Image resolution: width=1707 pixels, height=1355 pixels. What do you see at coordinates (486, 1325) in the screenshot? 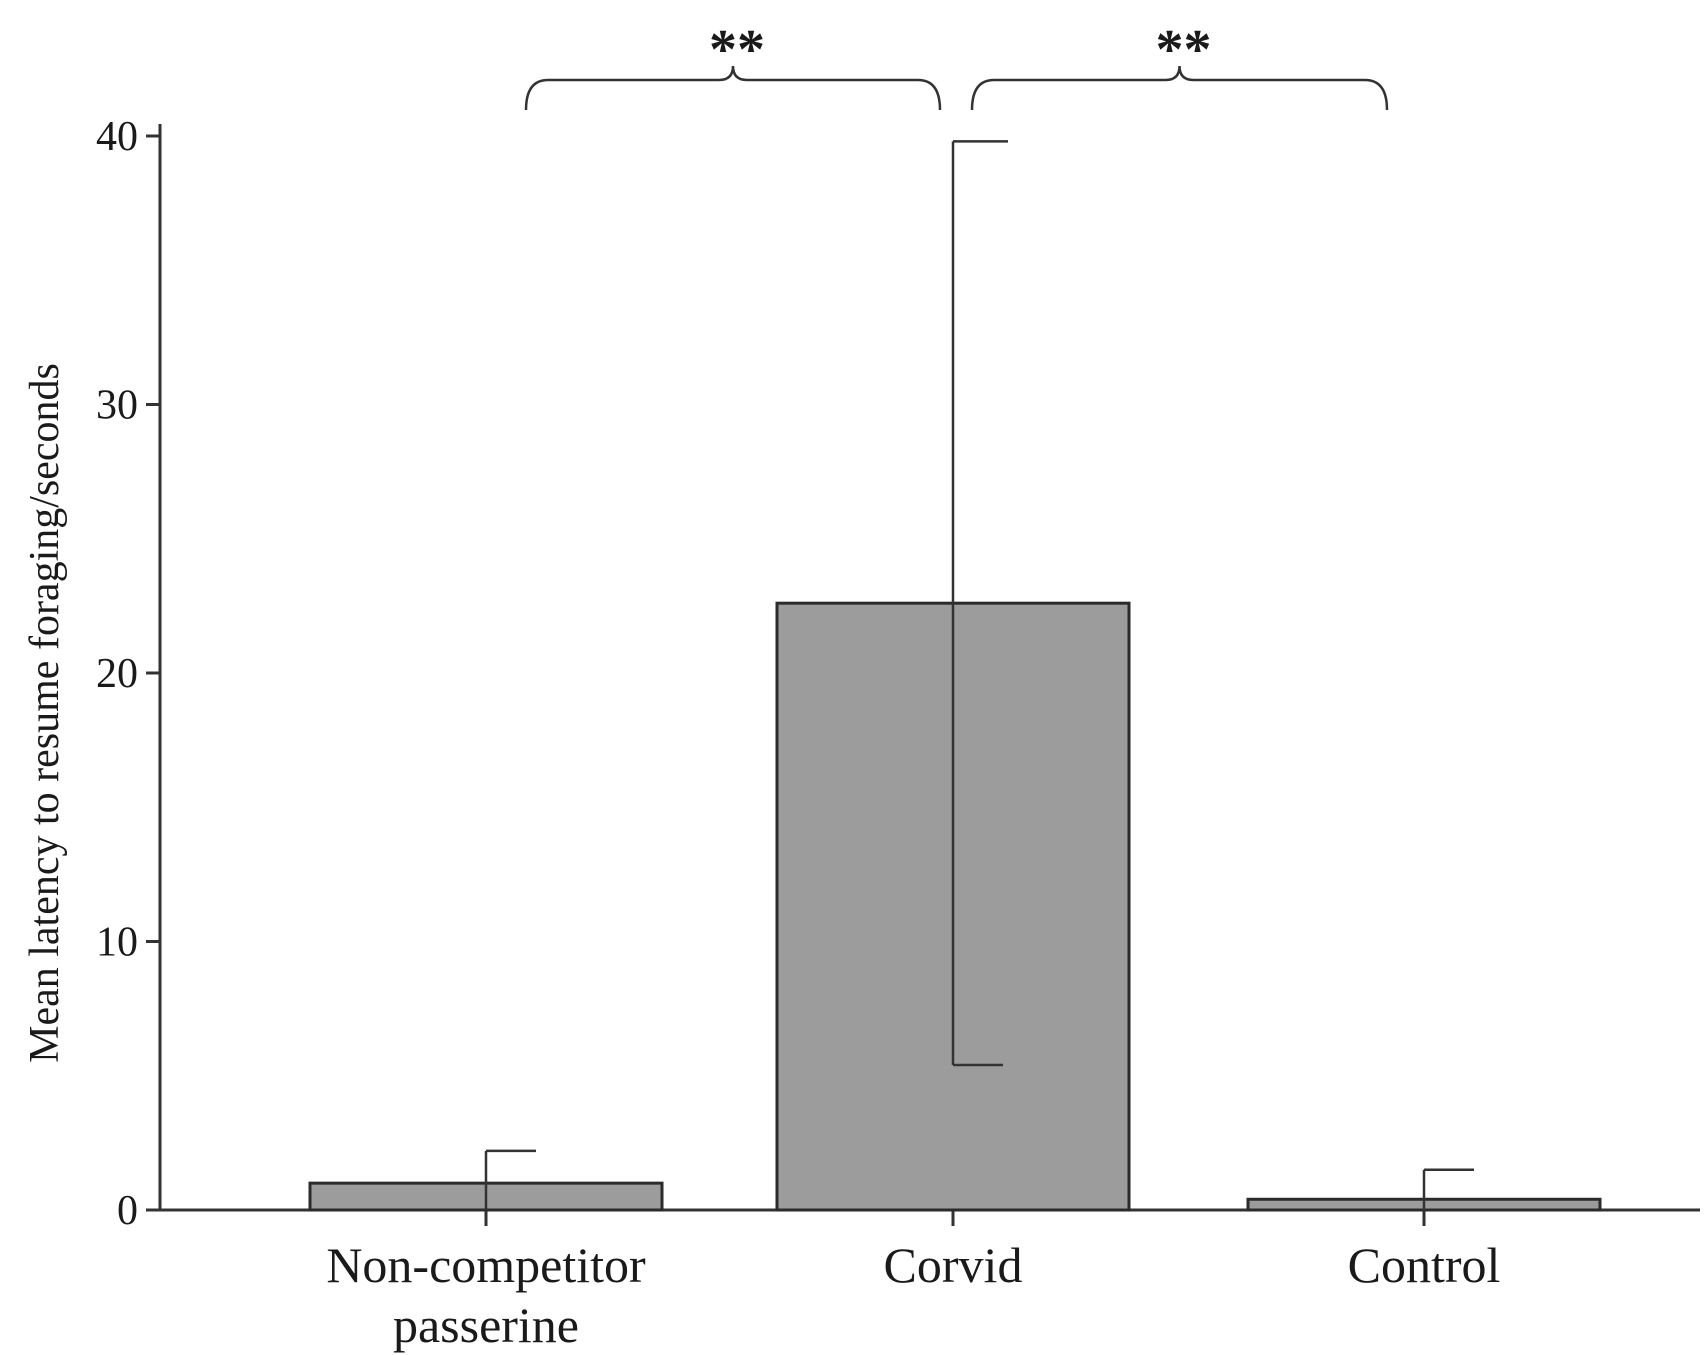
I see `category-label: passerine` at bounding box center [486, 1325].